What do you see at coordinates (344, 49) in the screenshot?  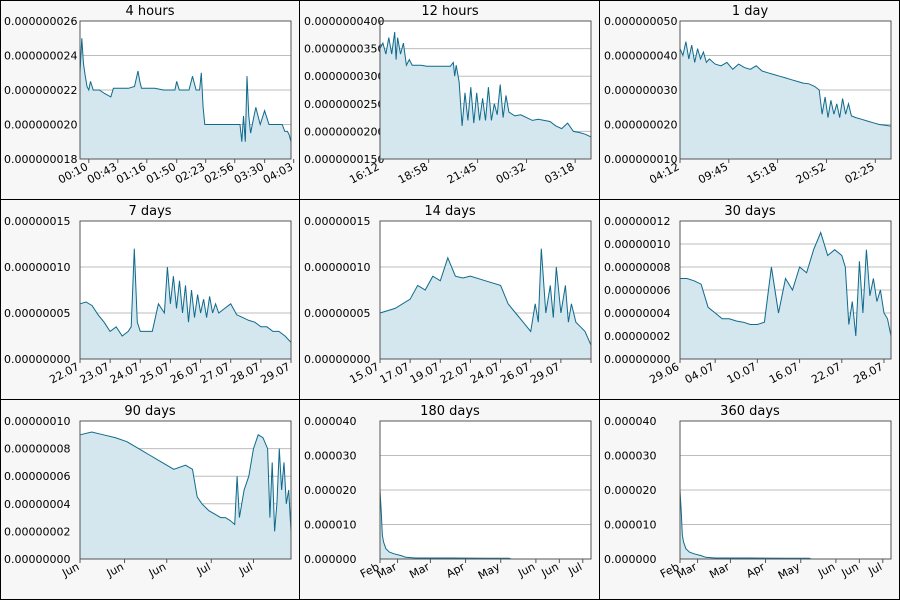 I see `y-tick-label: 0.0000000350` at bounding box center [344, 49].